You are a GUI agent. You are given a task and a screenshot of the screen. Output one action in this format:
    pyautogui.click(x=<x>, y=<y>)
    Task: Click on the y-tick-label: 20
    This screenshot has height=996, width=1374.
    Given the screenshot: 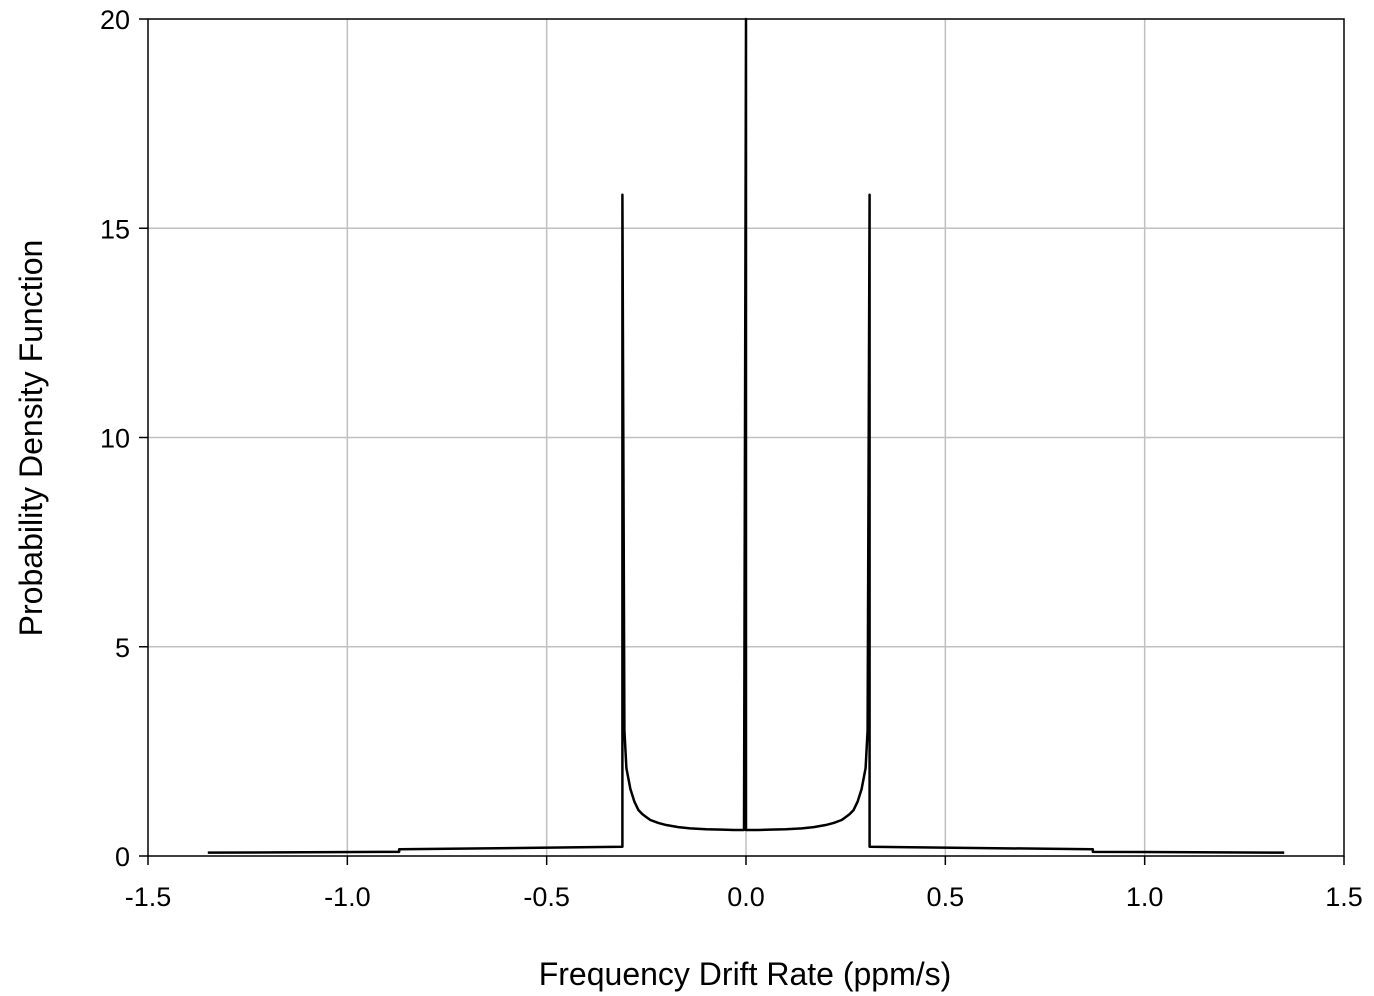 What is the action you would take?
    pyautogui.click(x=115, y=20)
    